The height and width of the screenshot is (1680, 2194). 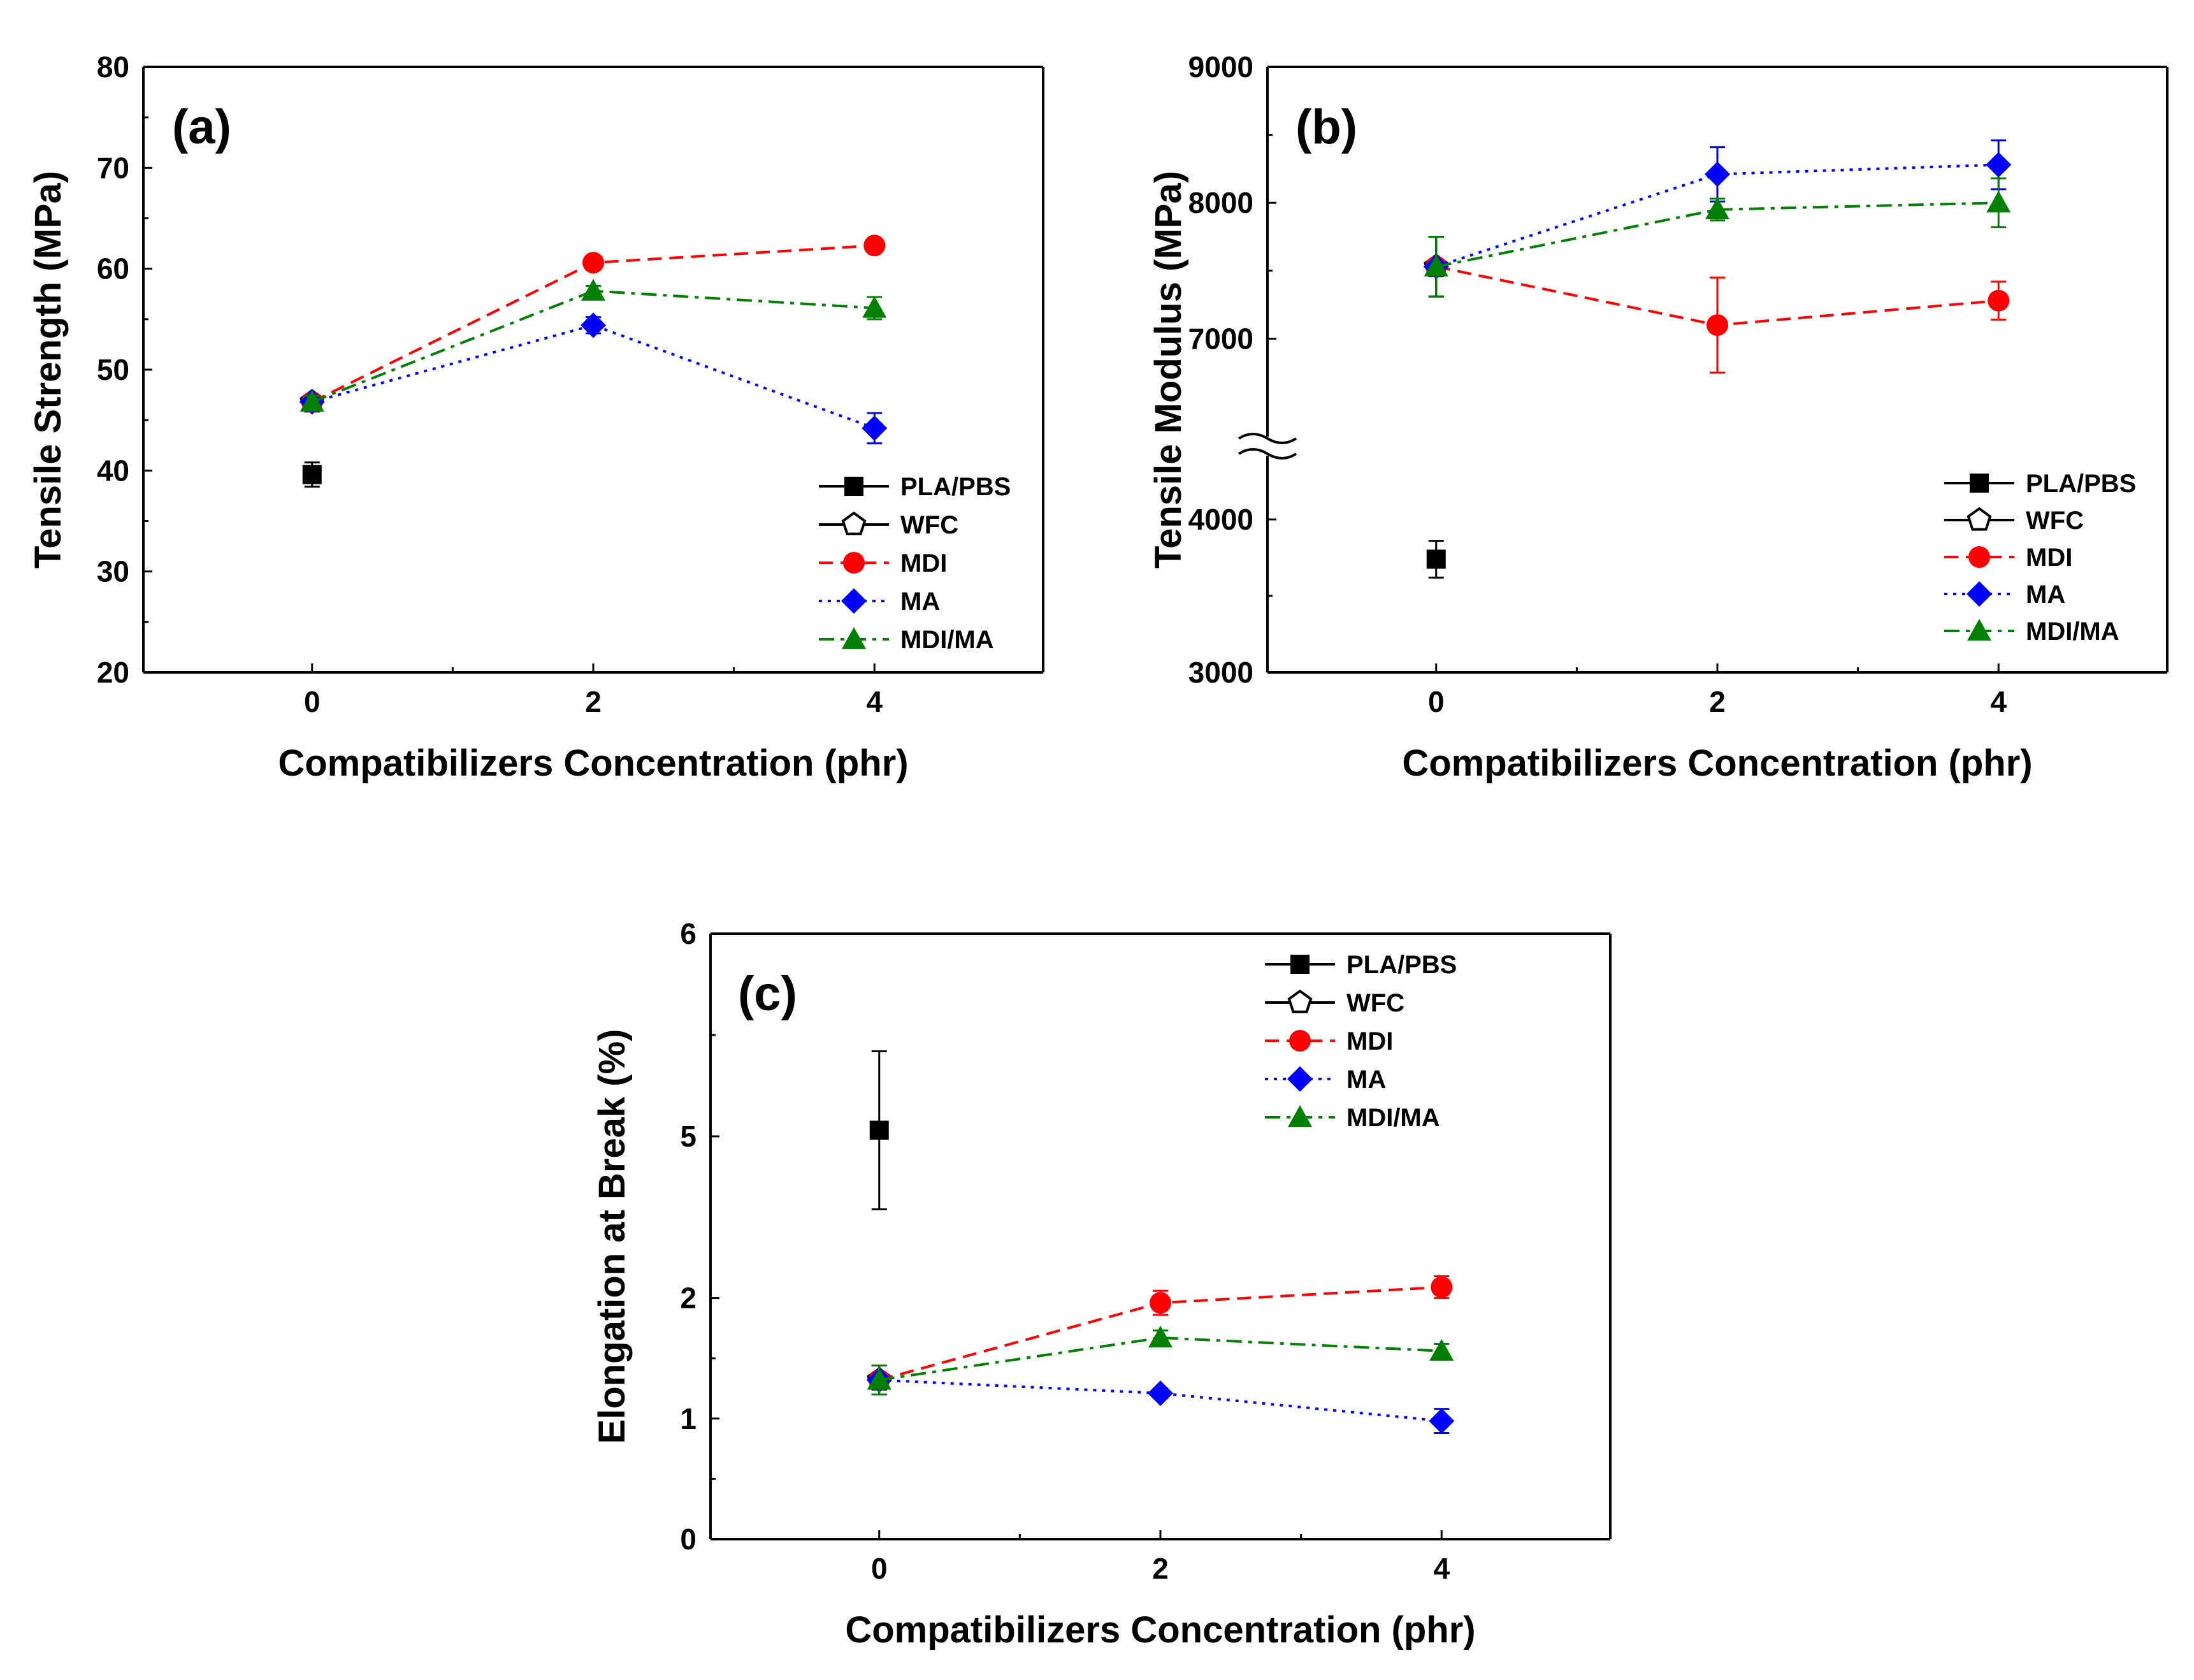 I want to click on axis-break-mark-bottom, so click(x=1268, y=454).